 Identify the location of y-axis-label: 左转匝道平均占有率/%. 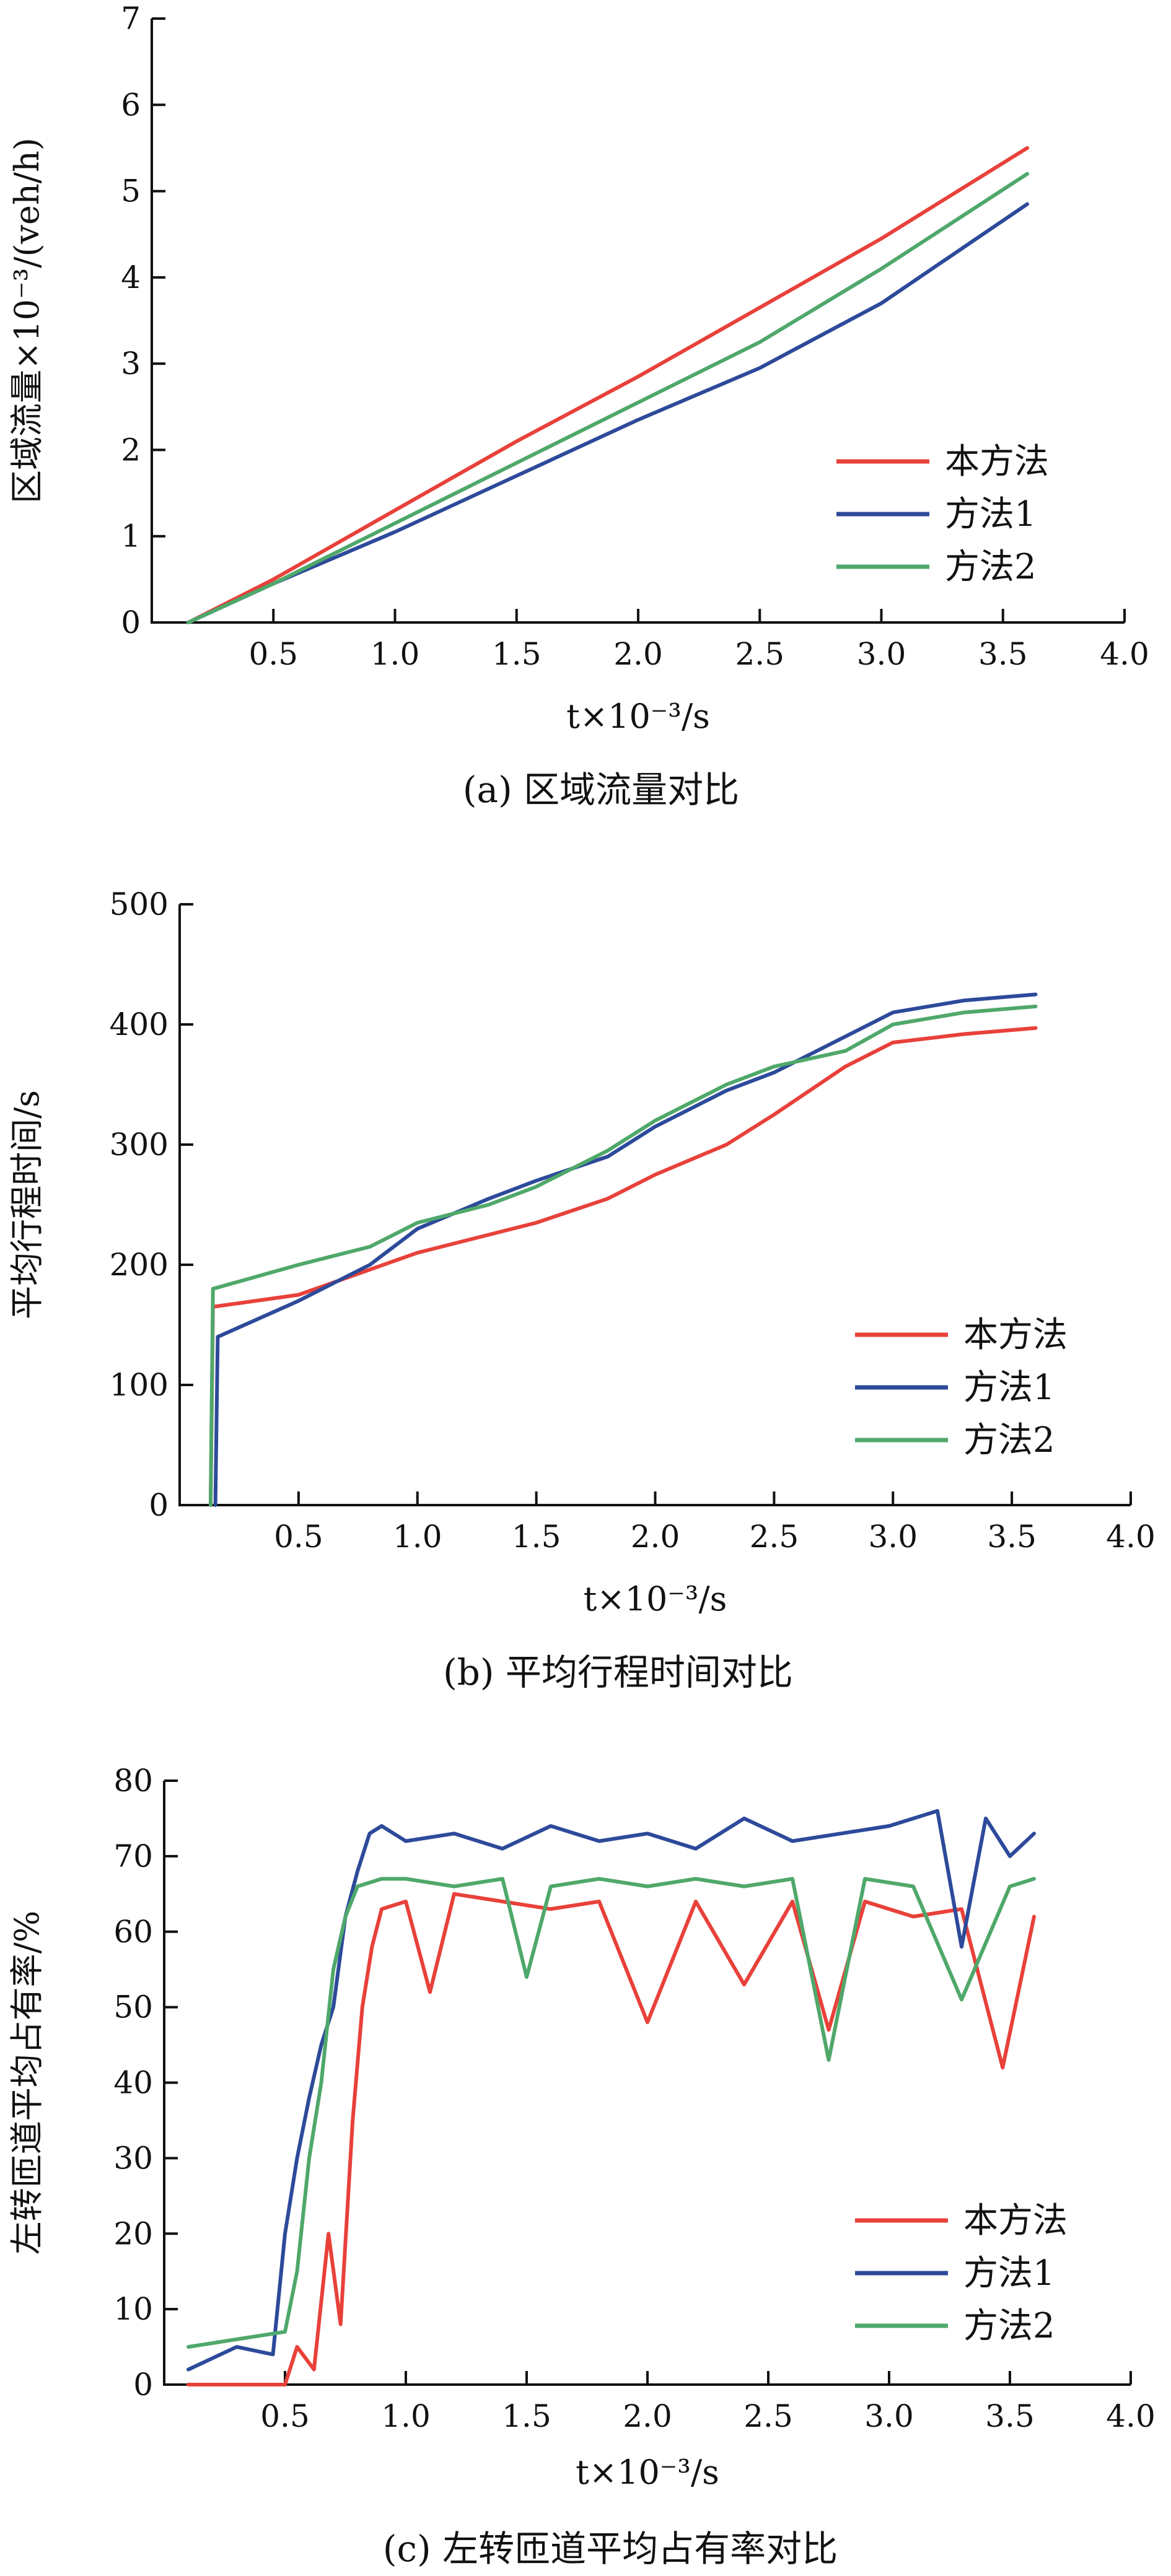
(26, 2083).